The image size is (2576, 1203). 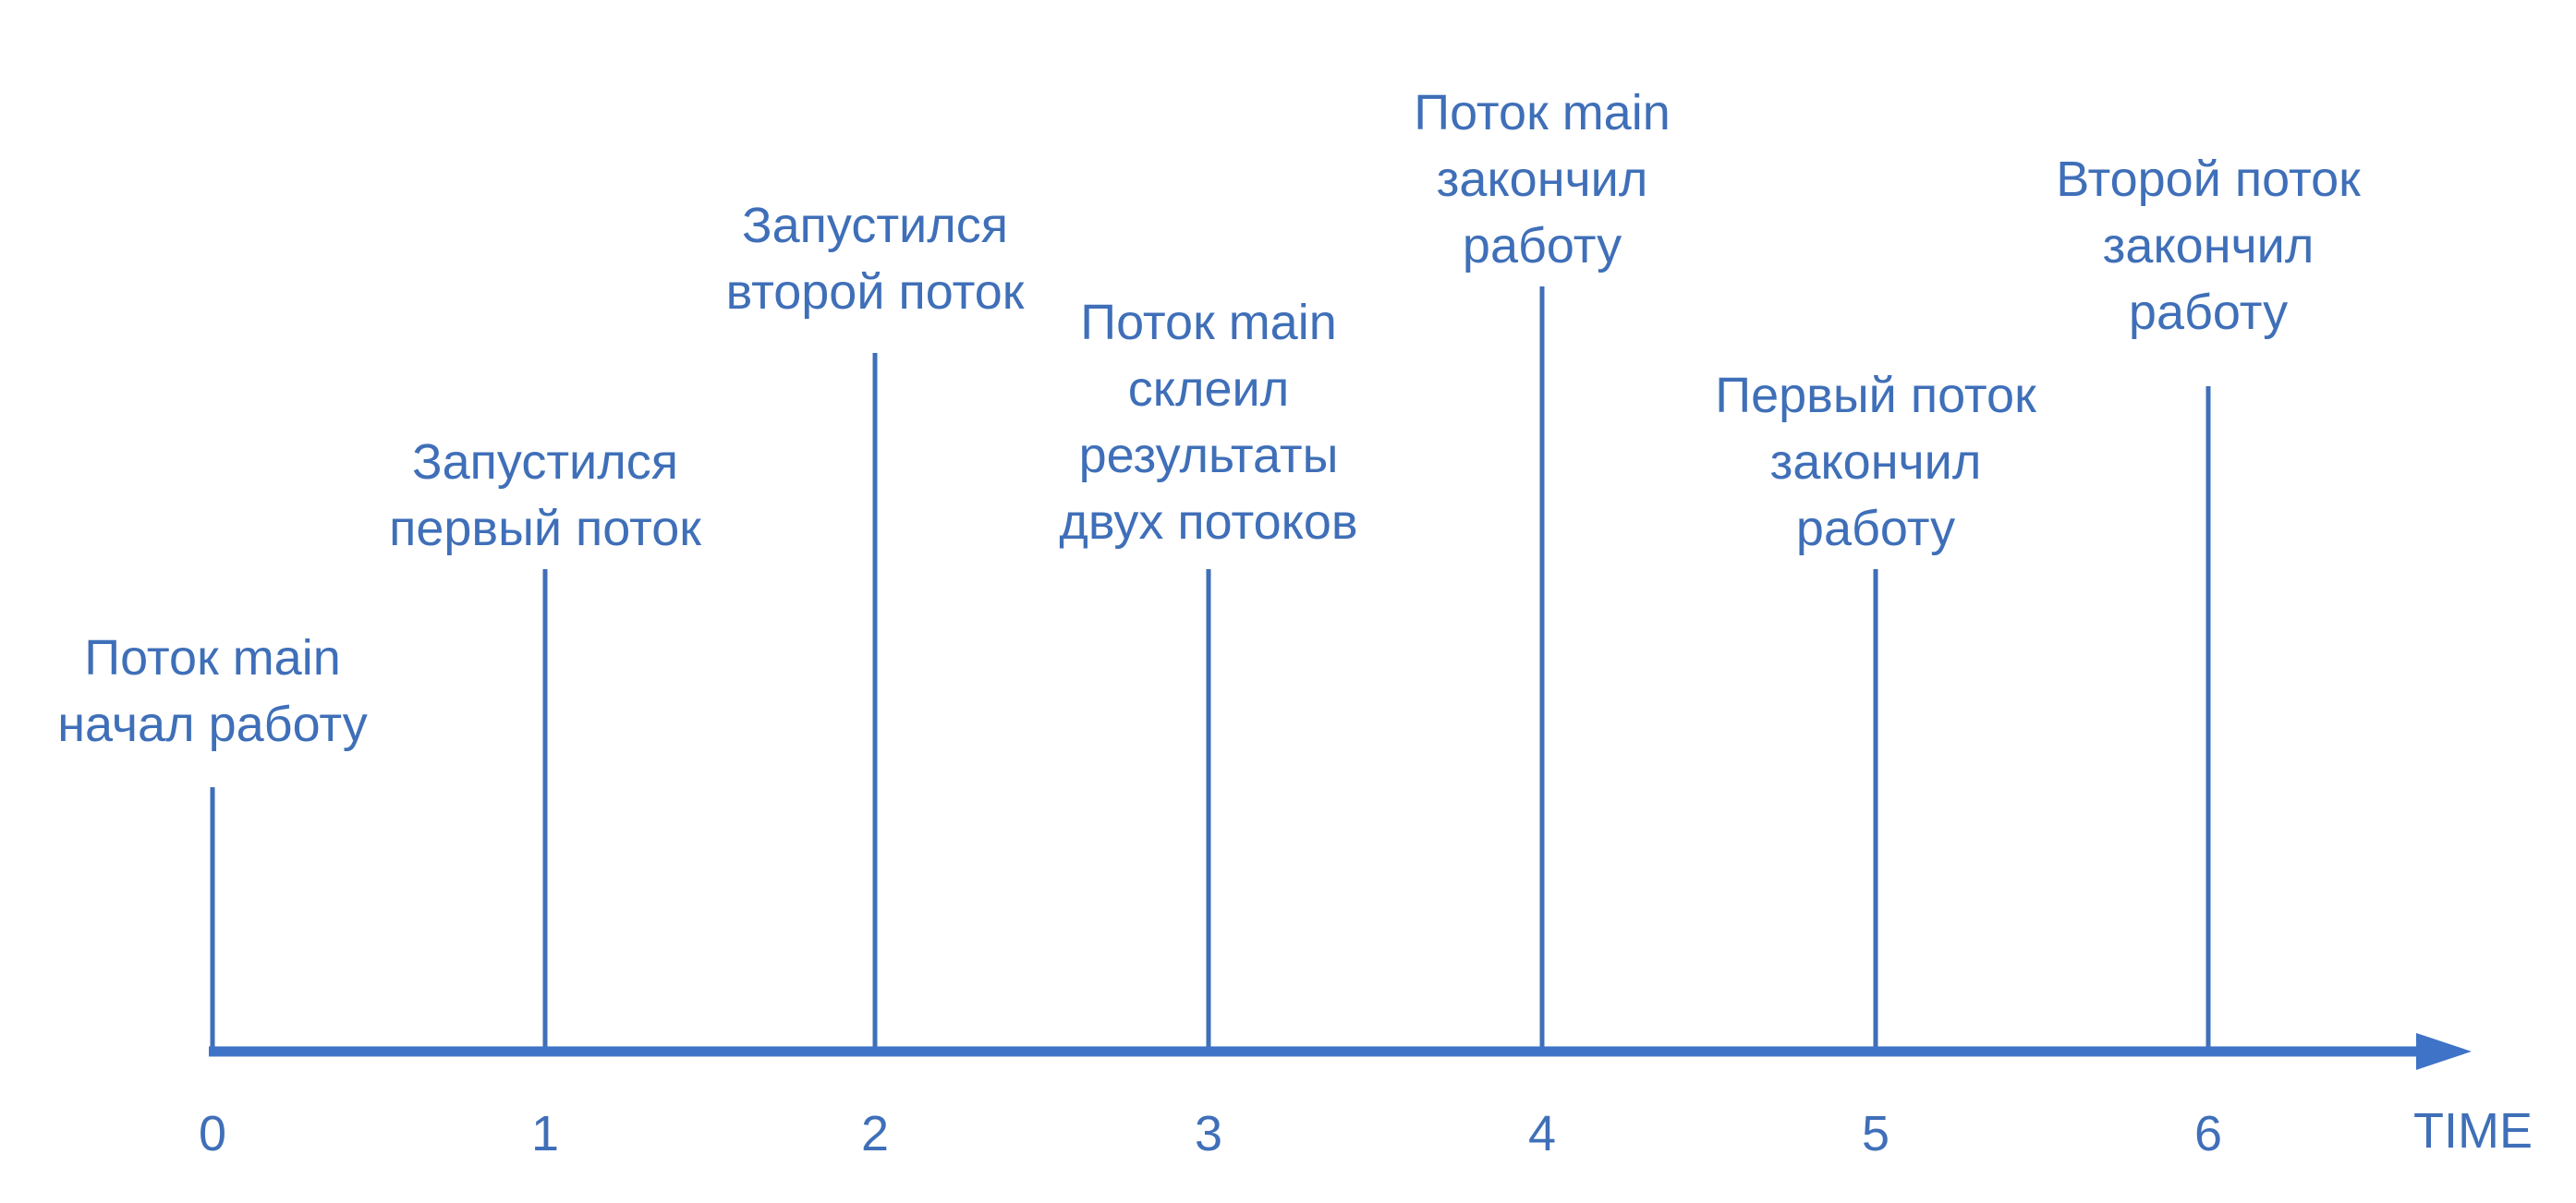 I want to click on tick-label-3: 3, so click(x=1208, y=1133).